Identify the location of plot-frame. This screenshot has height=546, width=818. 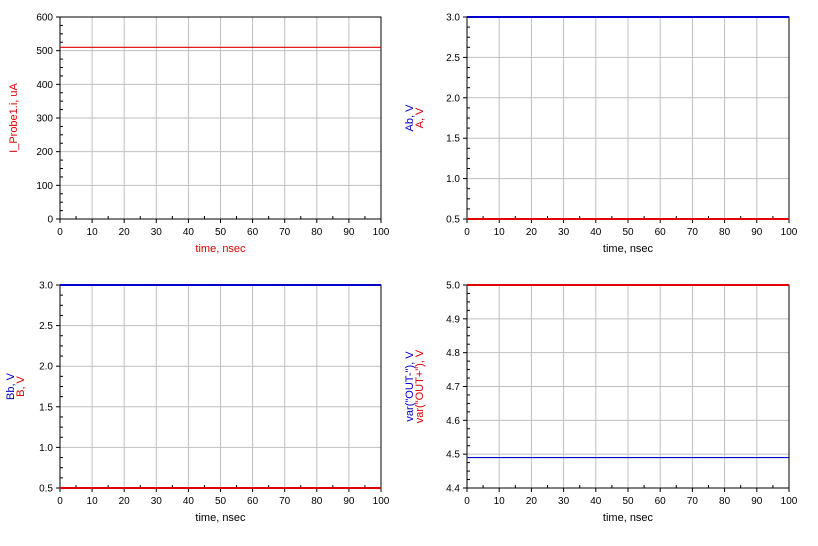
(220, 118).